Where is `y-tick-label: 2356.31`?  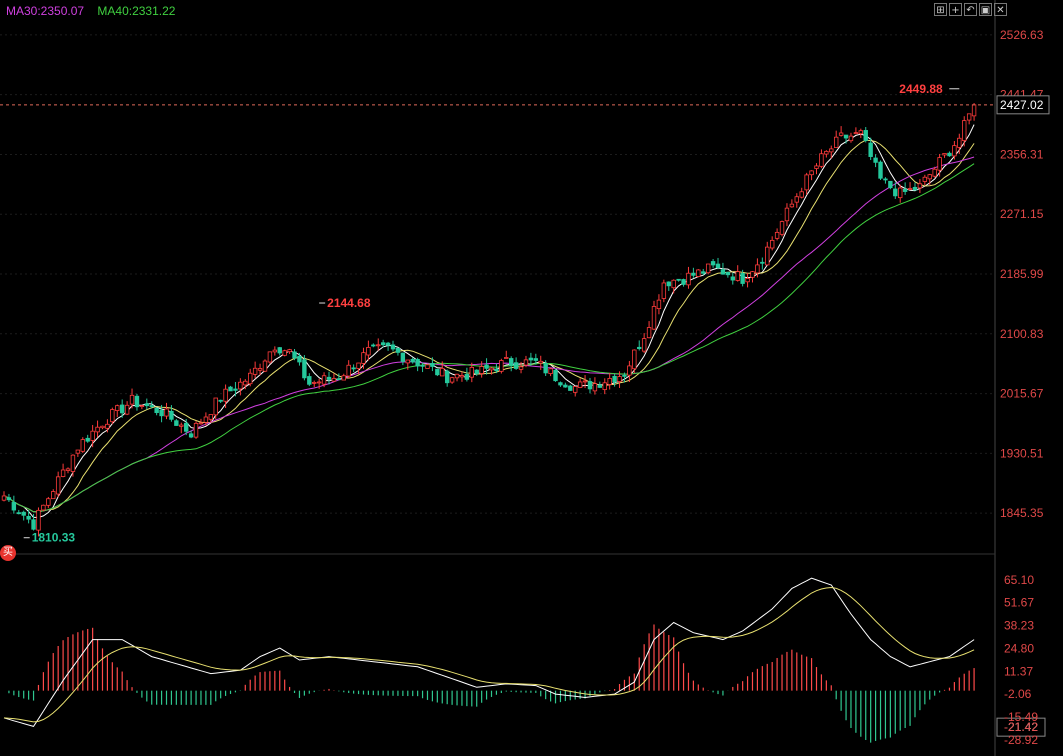 y-tick-label: 2356.31 is located at coordinates (1022, 154).